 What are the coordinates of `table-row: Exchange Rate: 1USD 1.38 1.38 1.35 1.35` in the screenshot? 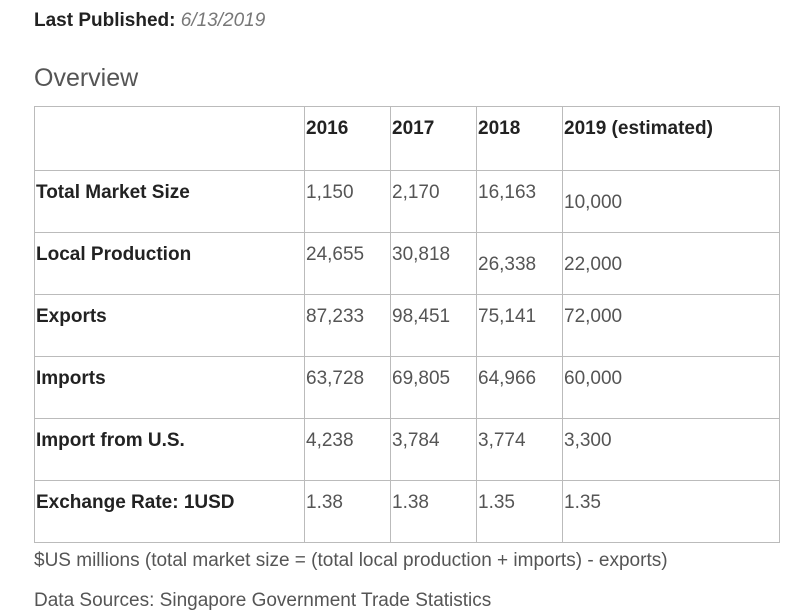 It's located at (407, 511).